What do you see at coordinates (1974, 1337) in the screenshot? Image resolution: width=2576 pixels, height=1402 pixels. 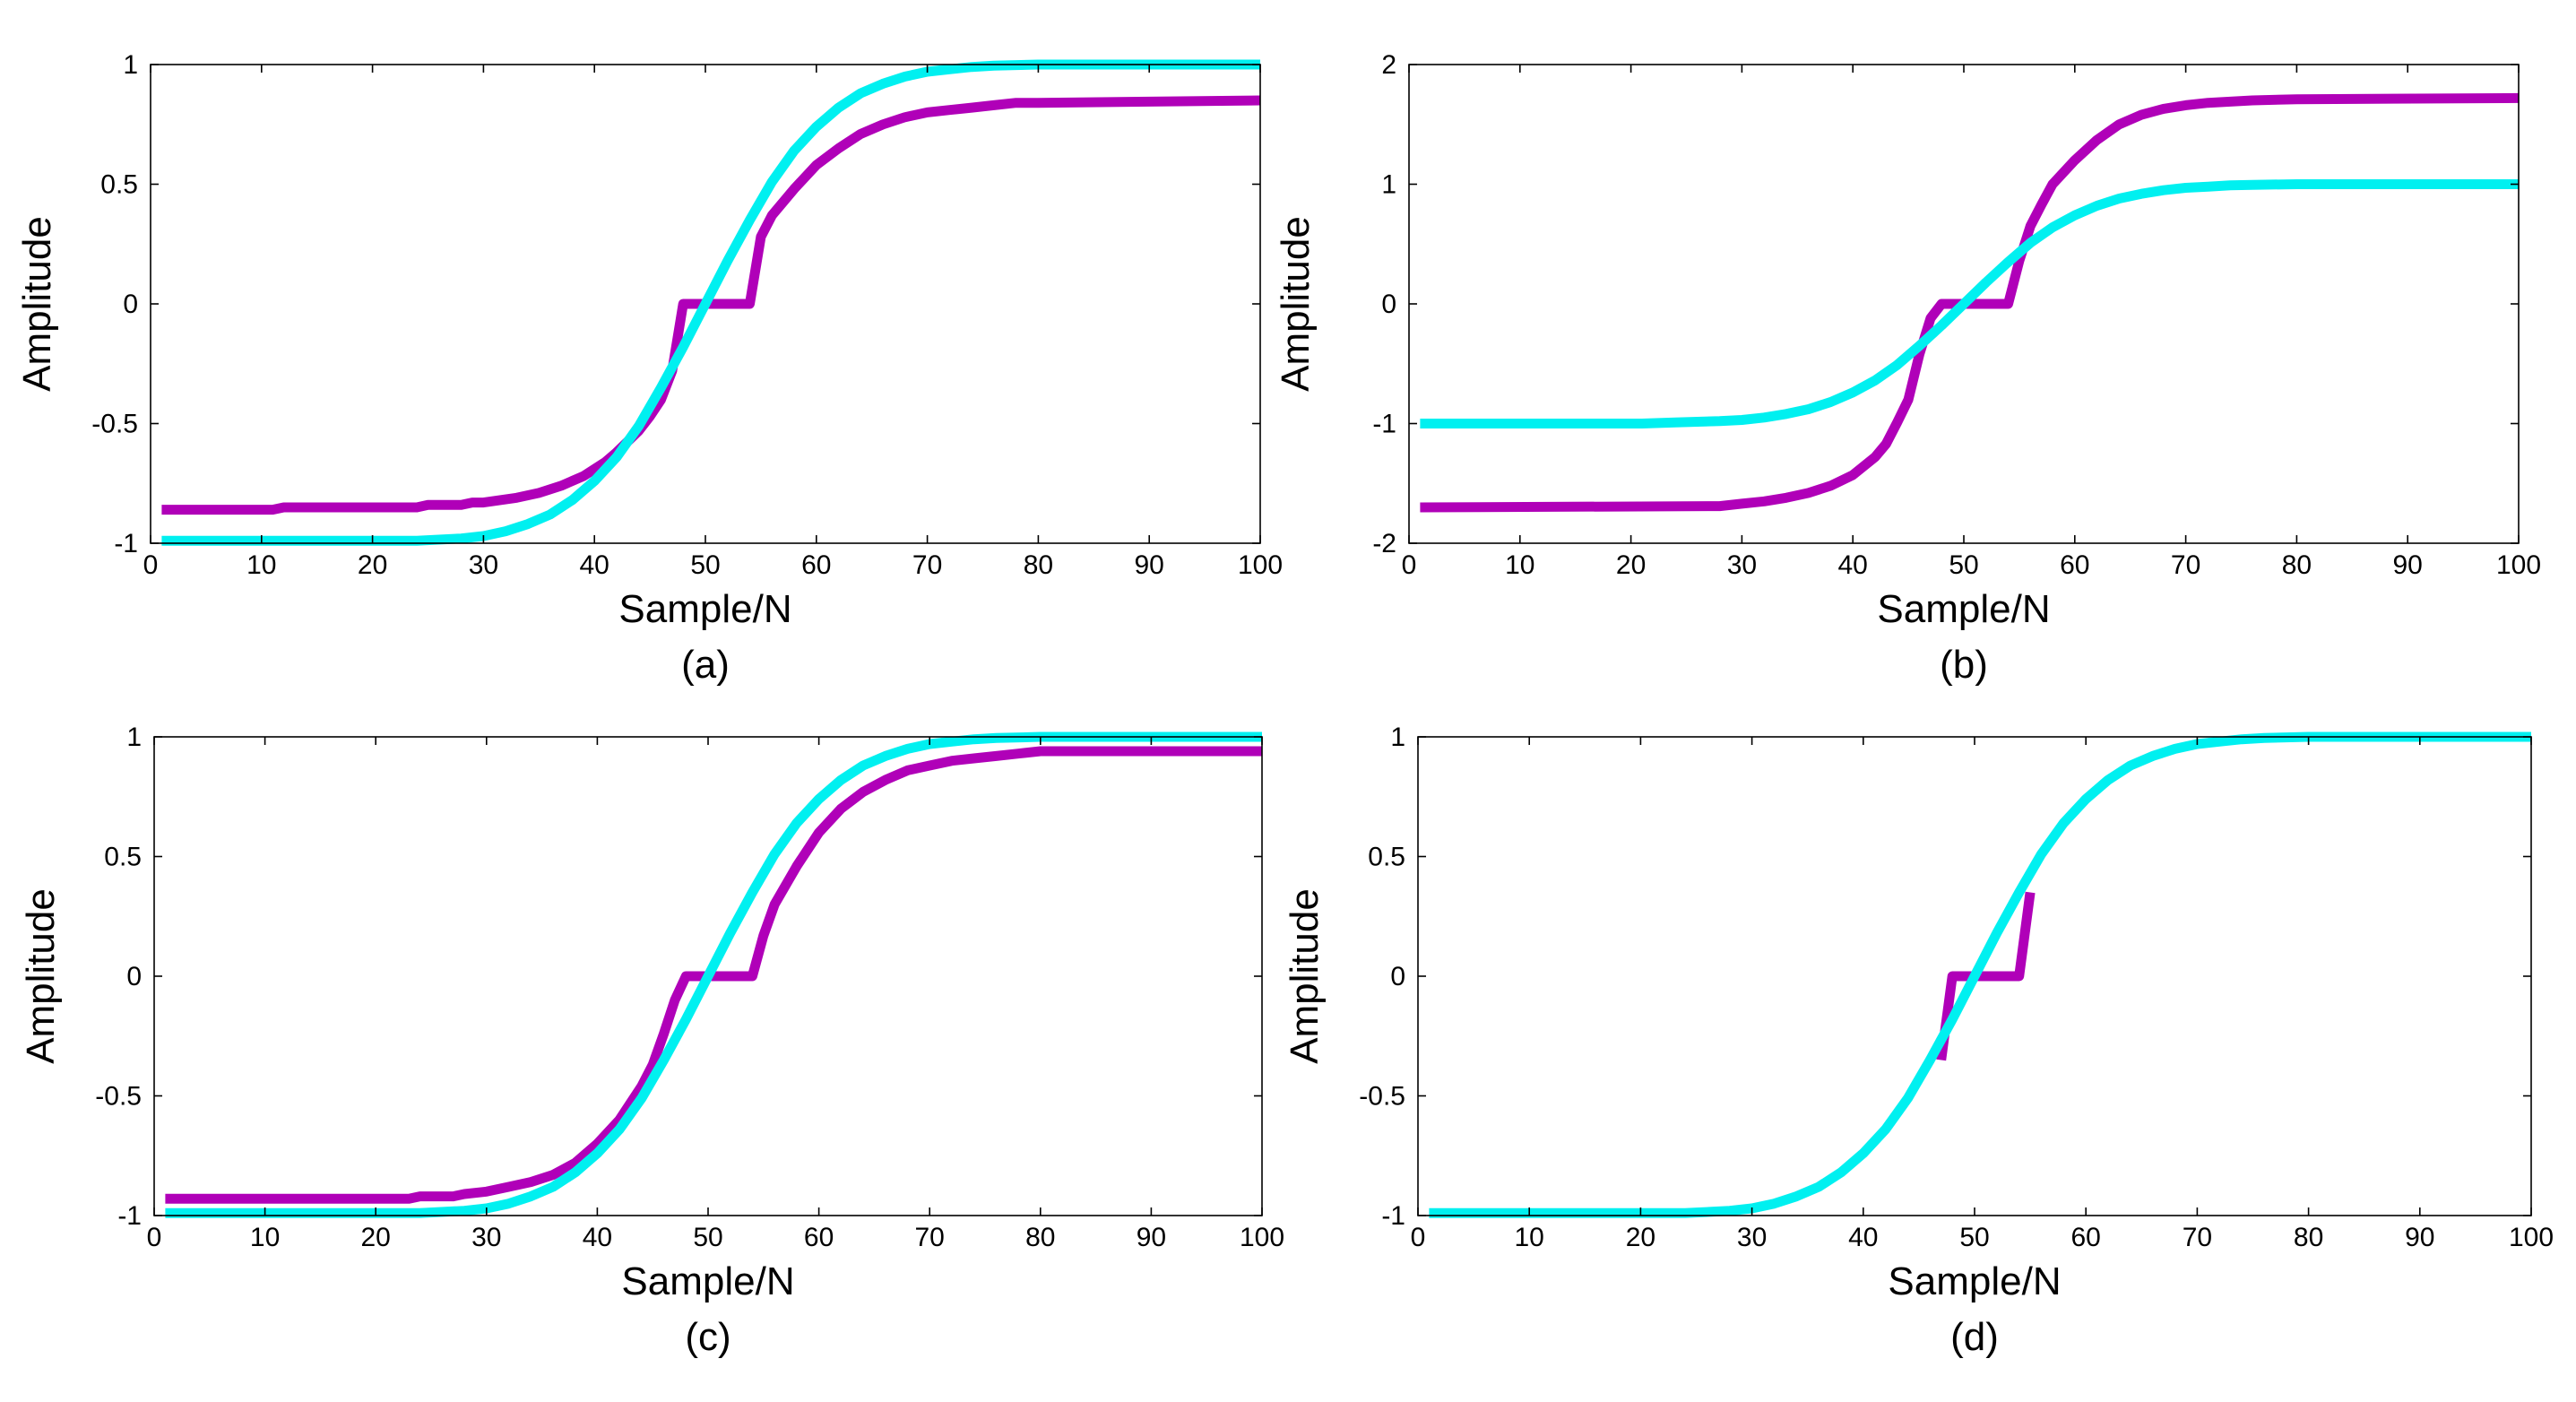 I see `panel-label: (d)` at bounding box center [1974, 1337].